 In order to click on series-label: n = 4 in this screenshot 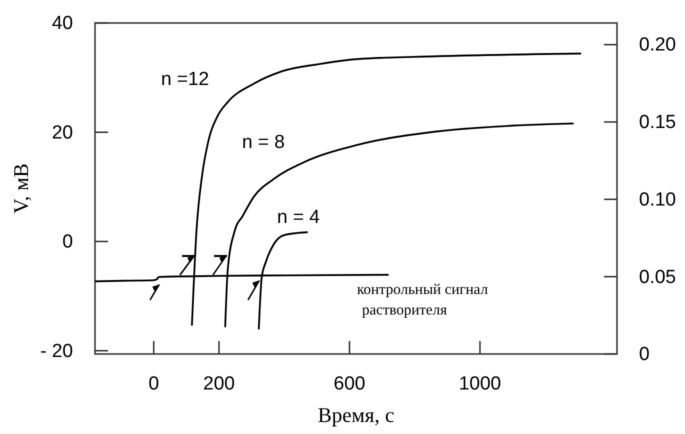, I will do `click(298, 217)`.